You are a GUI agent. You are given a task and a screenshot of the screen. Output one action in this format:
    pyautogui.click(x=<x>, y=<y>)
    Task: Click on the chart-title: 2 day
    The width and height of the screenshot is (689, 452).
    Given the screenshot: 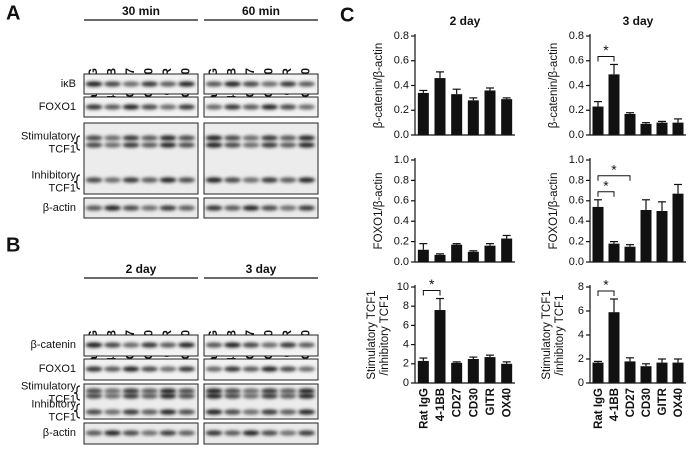 What is the action you would take?
    pyautogui.click(x=465, y=21)
    